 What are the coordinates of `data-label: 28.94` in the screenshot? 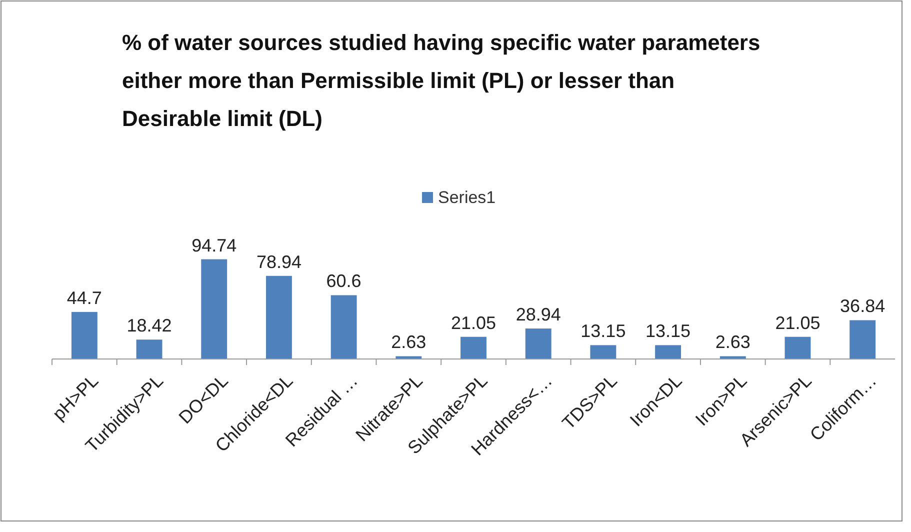 It's located at (538, 314).